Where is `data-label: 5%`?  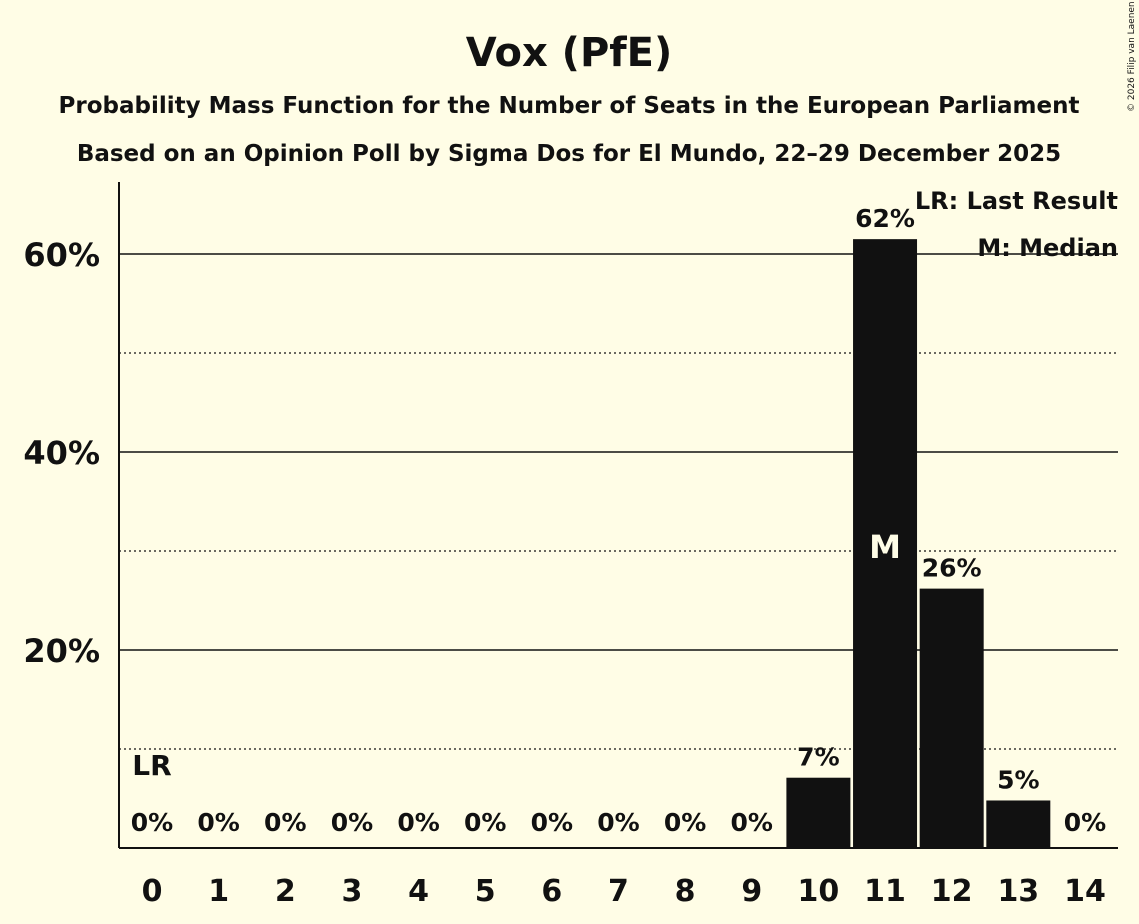
data-label: 5% is located at coordinates (1018, 779).